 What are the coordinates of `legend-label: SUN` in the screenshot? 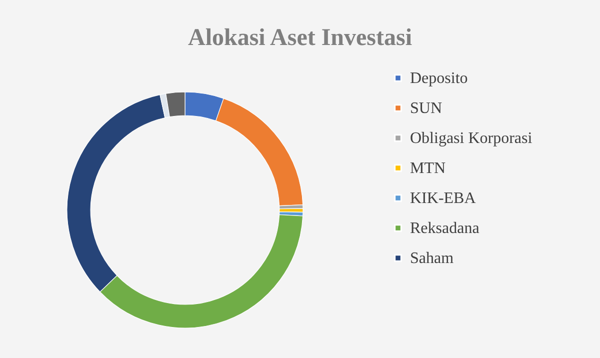 It's located at (426, 108).